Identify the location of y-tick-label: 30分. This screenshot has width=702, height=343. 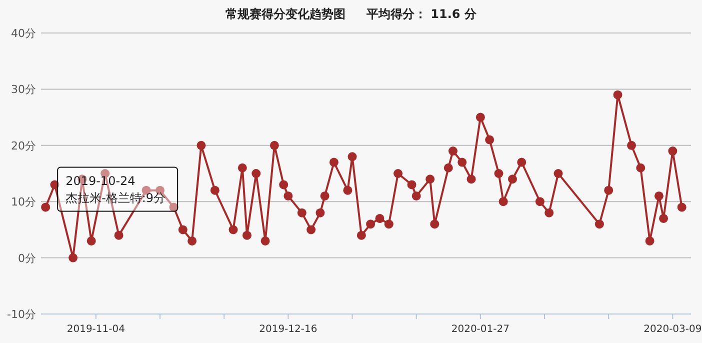
(23, 89).